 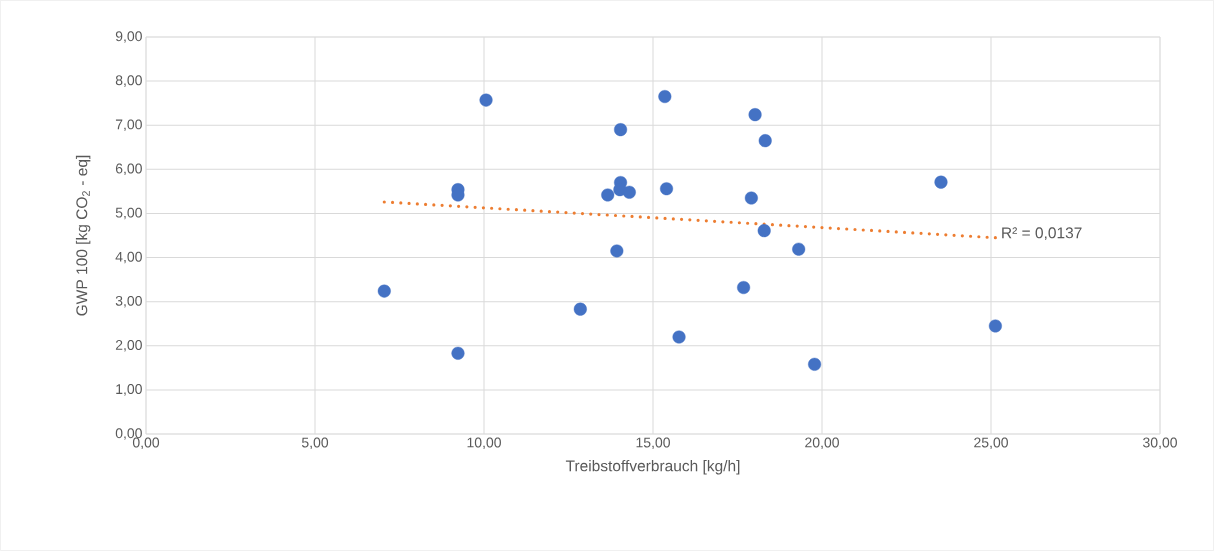 What do you see at coordinates (83, 235) in the screenshot?
I see `y-axis-title: GWP 100 [kg CO$_{2}$ - eq]` at bounding box center [83, 235].